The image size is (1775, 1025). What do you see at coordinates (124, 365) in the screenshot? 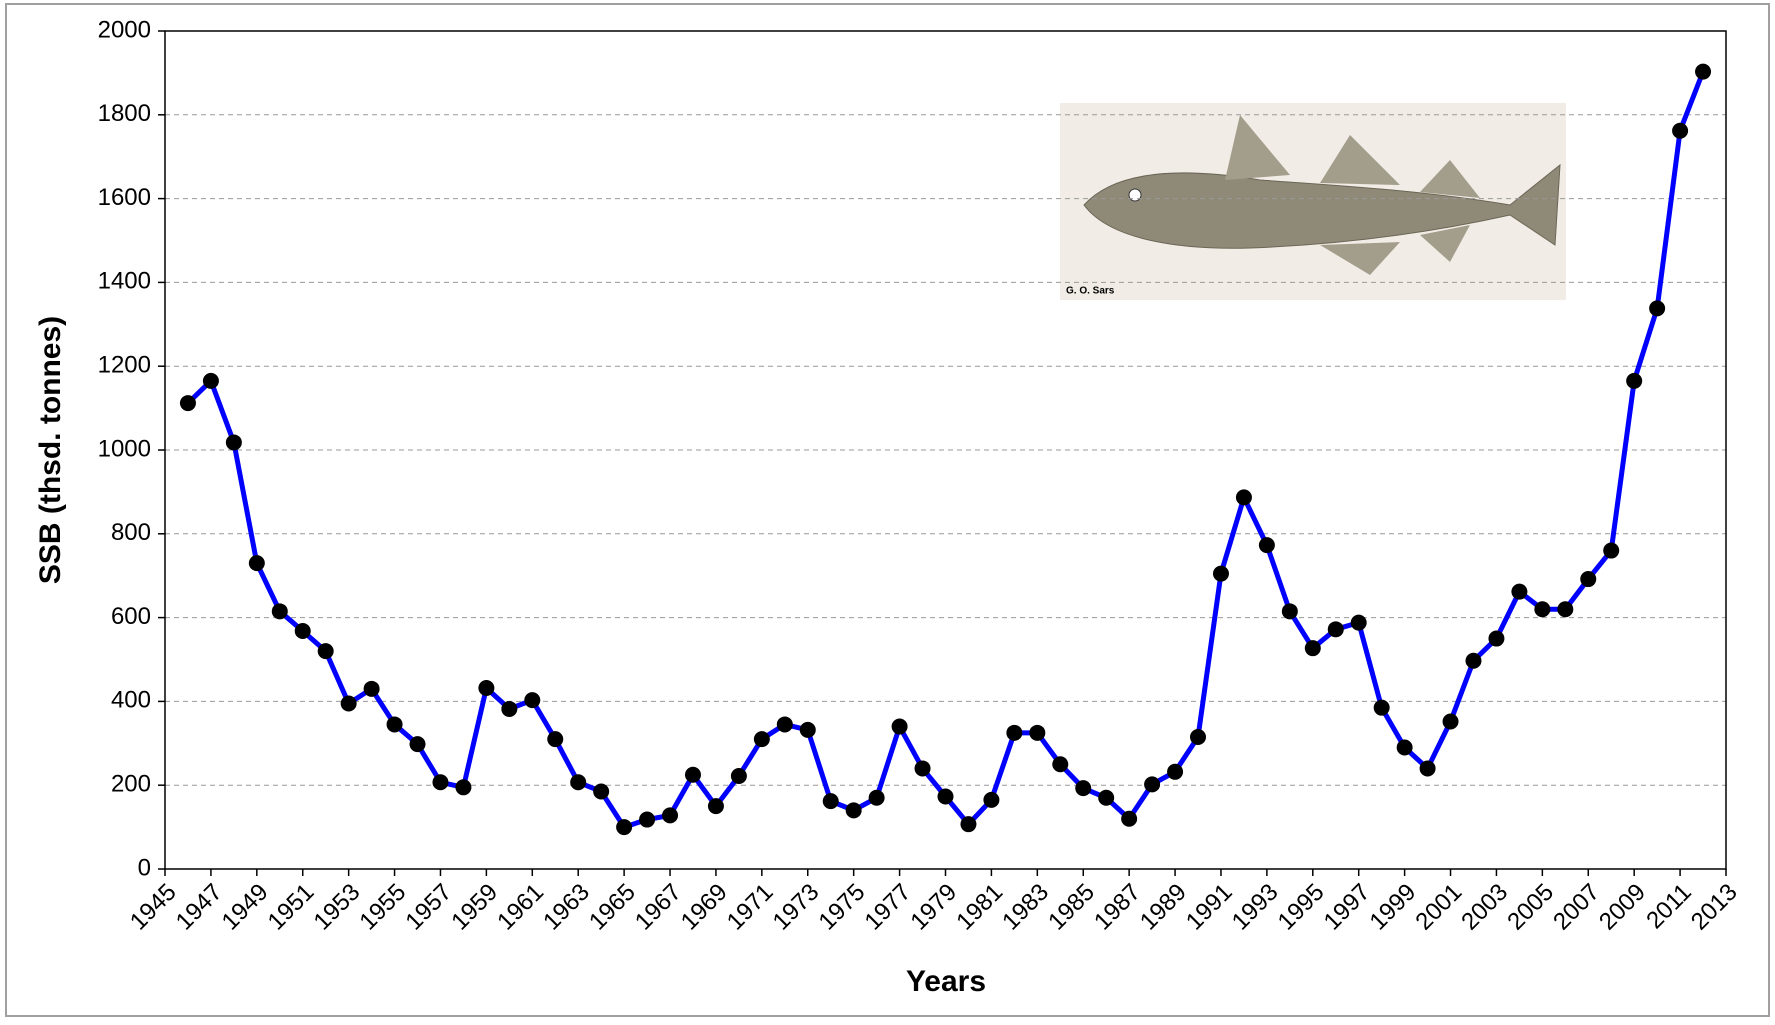
I see `y-tick-label: 1200` at bounding box center [124, 365].